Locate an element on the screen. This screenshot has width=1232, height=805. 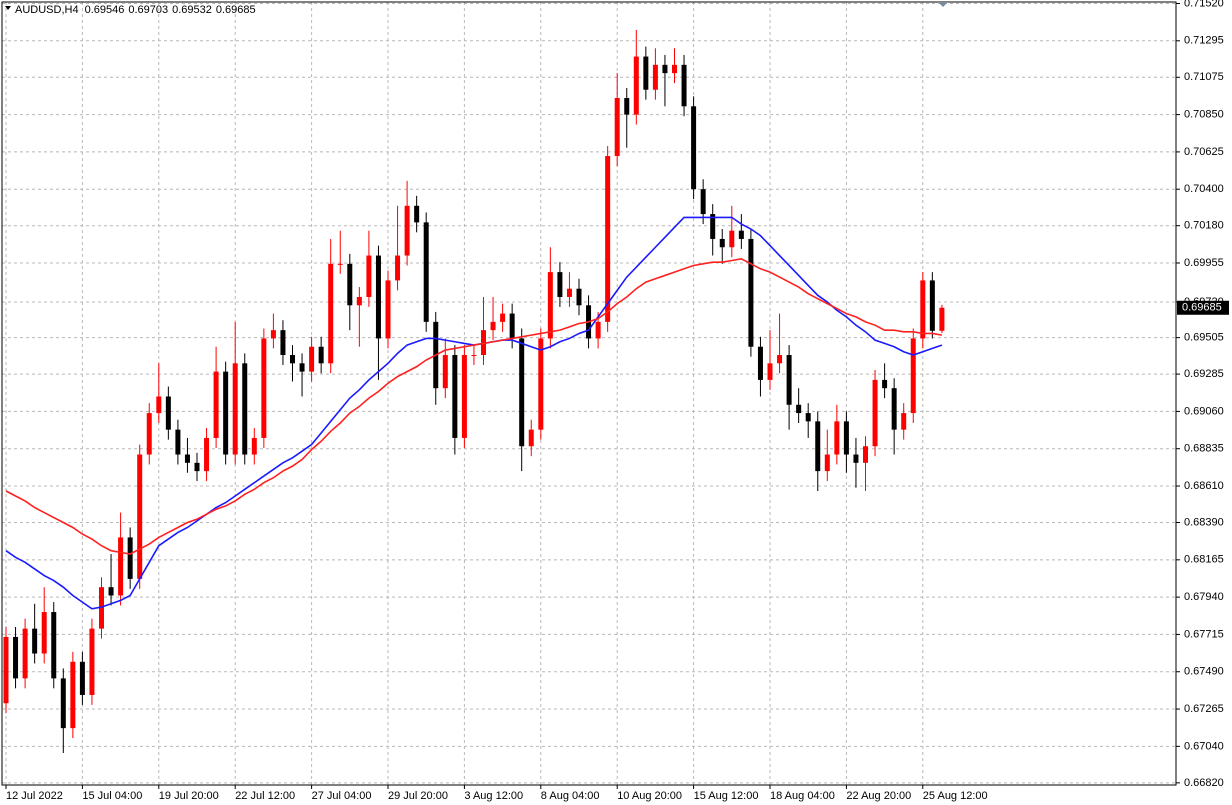
last-high: 0.69703 is located at coordinates (148, 10).